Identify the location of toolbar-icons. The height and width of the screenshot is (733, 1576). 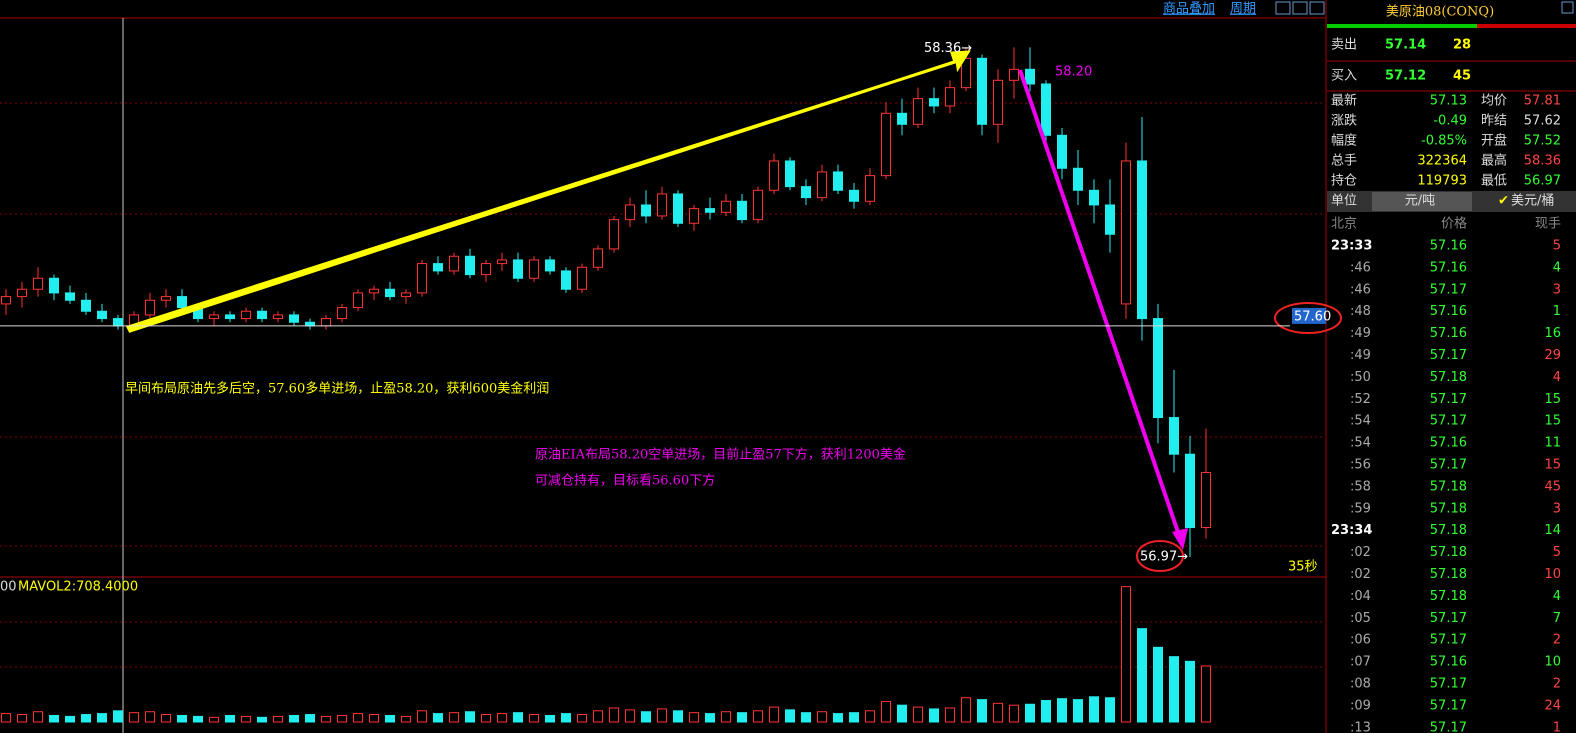
(1300, 8).